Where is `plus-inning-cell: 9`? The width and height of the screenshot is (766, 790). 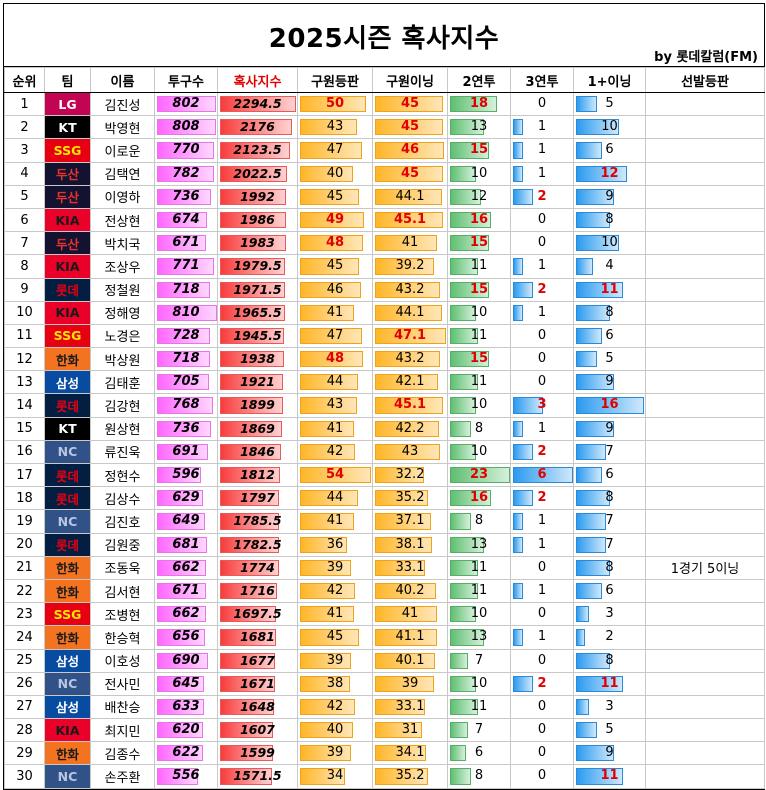 plus-inning-cell: 9 is located at coordinates (609, 382).